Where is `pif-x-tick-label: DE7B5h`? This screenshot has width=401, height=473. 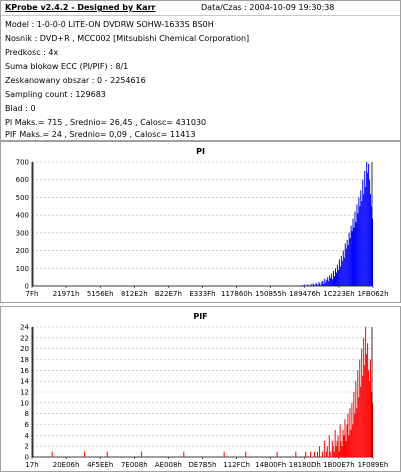
pif-x-tick-label: DE7B5h is located at coordinates (203, 465).